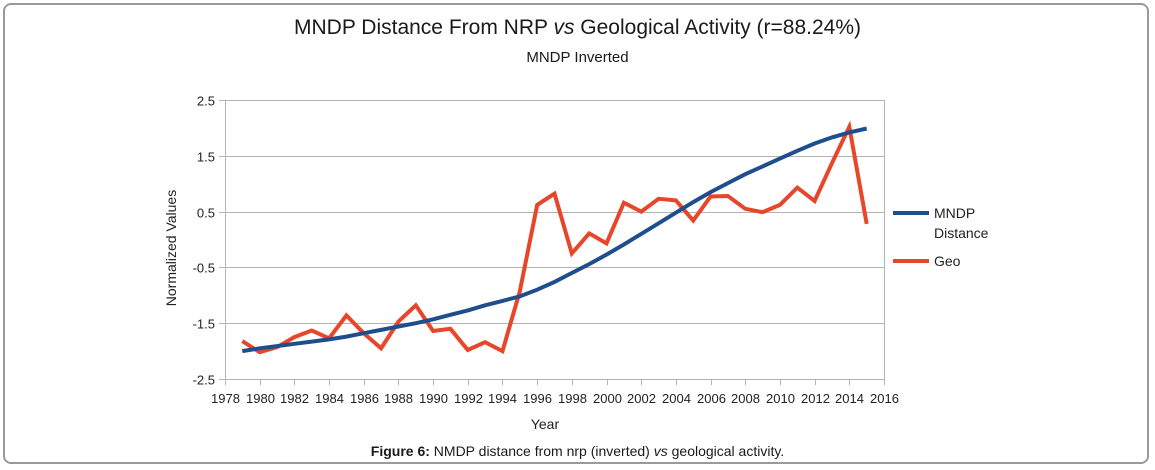  Describe the element at coordinates (468, 398) in the screenshot. I see `x-tick-label: 1992` at that location.